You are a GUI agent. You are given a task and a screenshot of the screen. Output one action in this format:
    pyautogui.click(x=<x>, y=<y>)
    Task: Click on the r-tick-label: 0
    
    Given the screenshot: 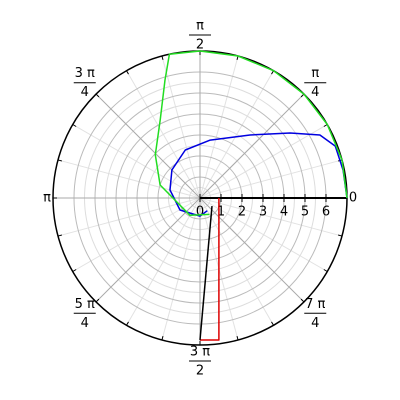 What is the action you would take?
    pyautogui.click(x=200, y=212)
    